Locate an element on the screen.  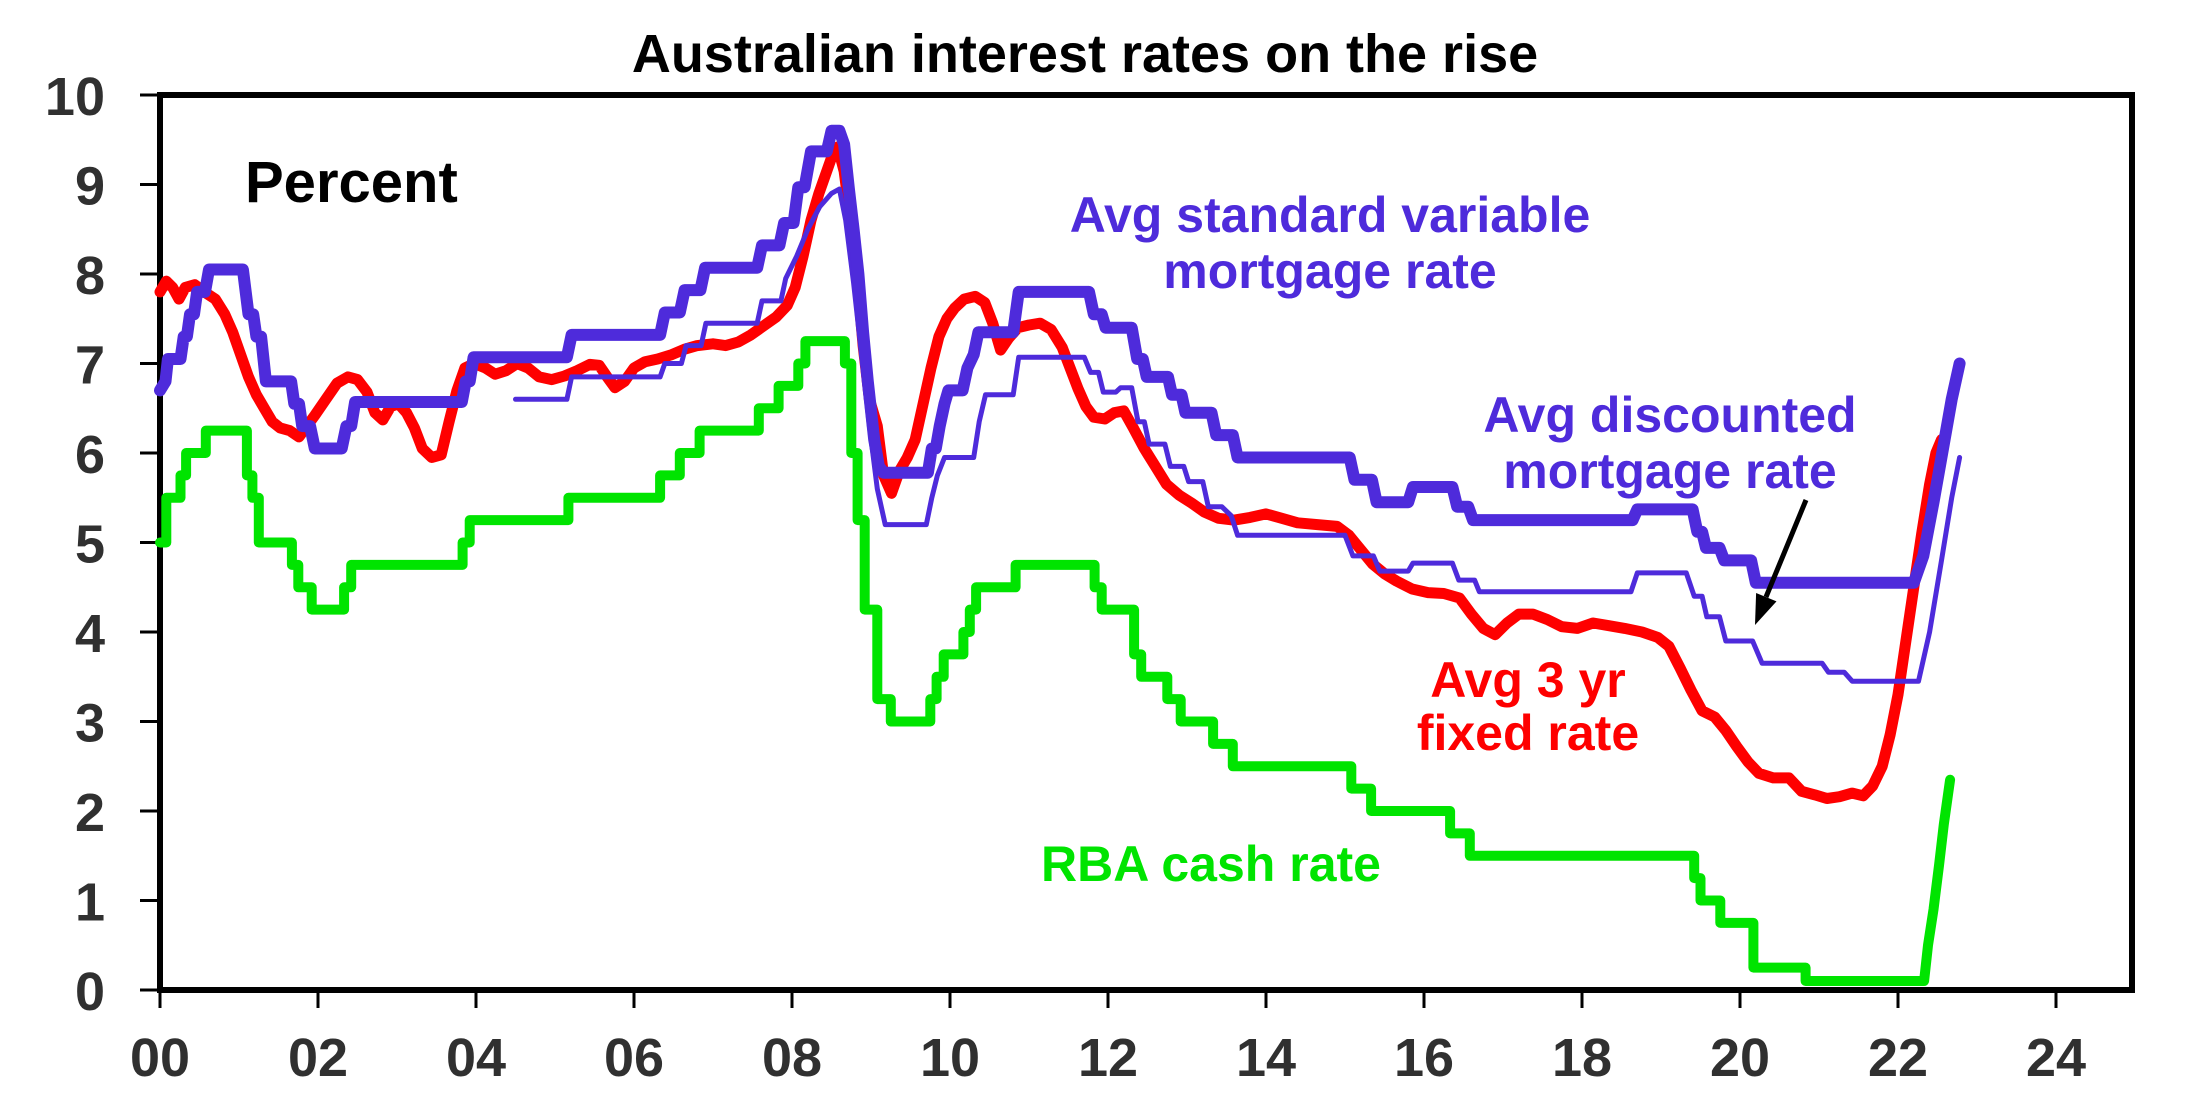
x-tick-label: 12 is located at coordinates (1108, 1058).